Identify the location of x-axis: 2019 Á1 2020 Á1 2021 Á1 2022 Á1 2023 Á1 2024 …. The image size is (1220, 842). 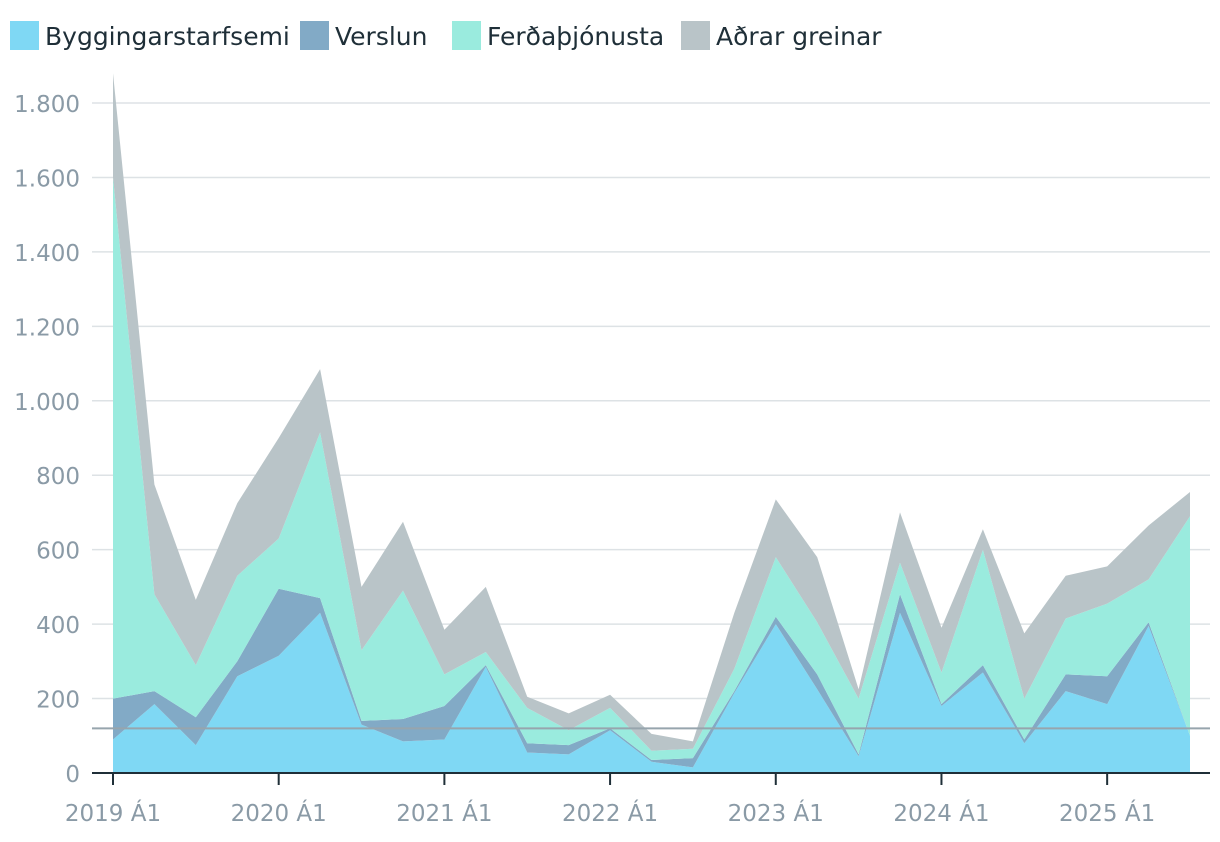
(637, 799).